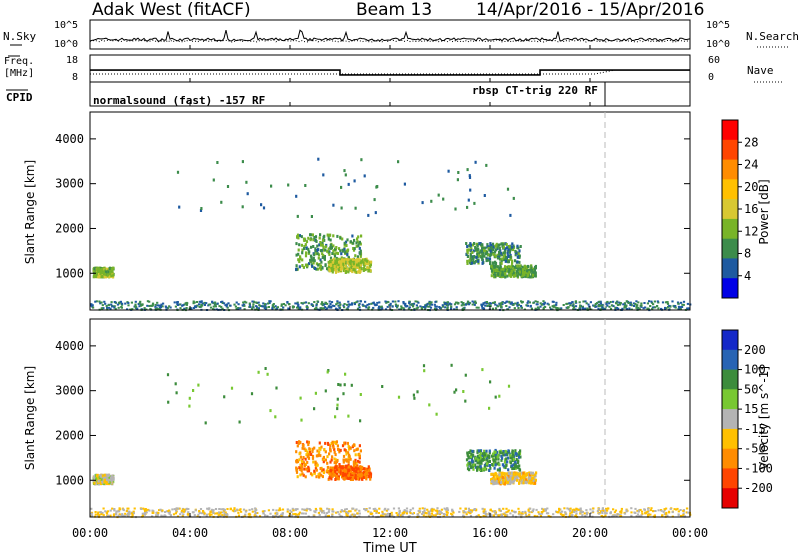  I want to click on velocity-colorbar-tick: -15, so click(755, 429).